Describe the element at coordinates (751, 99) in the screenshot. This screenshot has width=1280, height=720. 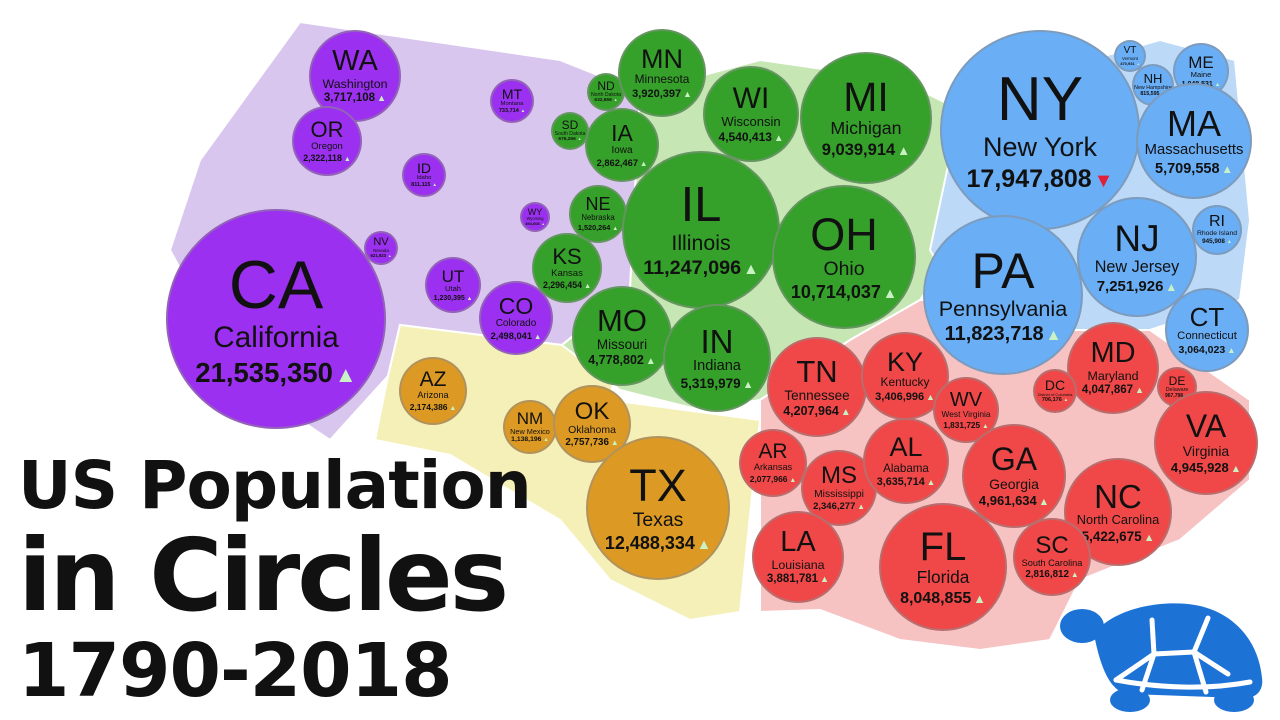
I see `state-abbr: WI` at that location.